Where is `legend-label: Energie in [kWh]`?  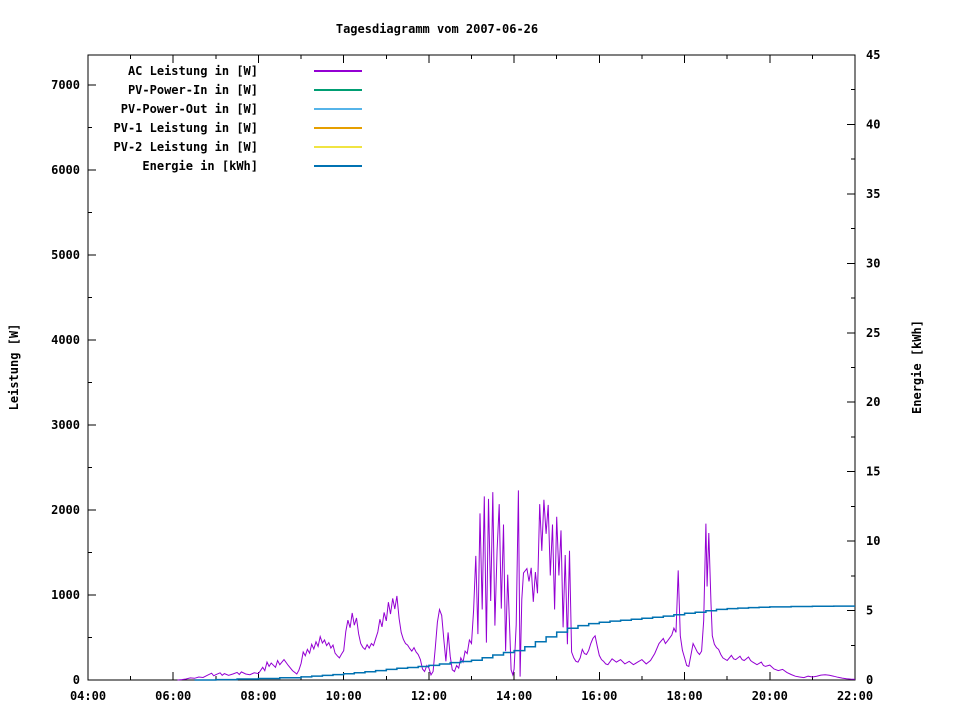 legend-label: Energie in [kWh] is located at coordinates (200, 166).